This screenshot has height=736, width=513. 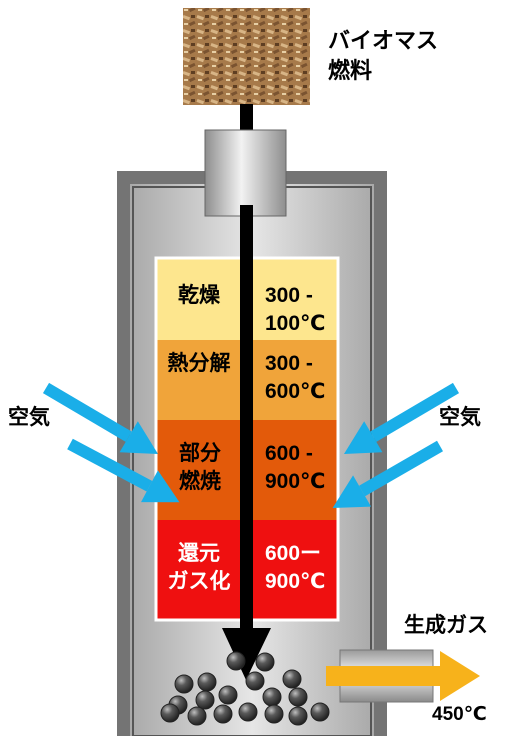 I want to click on zone-drying-temp: 300 - 100℃, so click(x=295, y=310).